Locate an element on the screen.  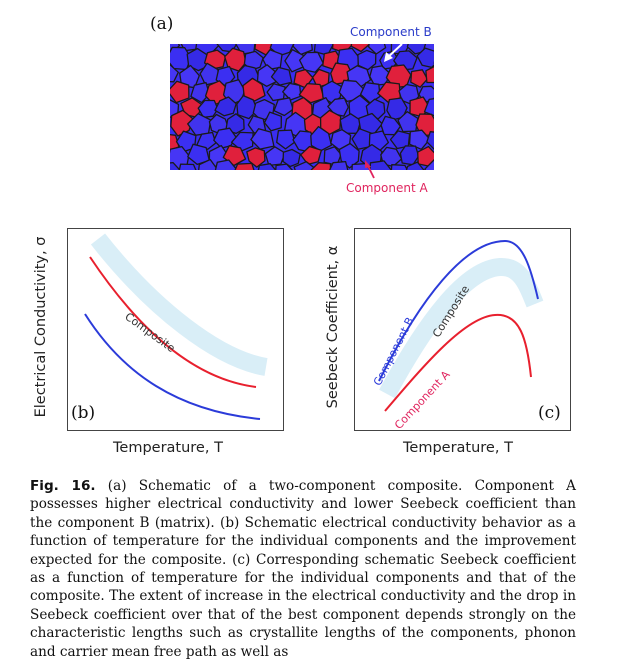
component-a-arrow is located at coordinates (370, 169).